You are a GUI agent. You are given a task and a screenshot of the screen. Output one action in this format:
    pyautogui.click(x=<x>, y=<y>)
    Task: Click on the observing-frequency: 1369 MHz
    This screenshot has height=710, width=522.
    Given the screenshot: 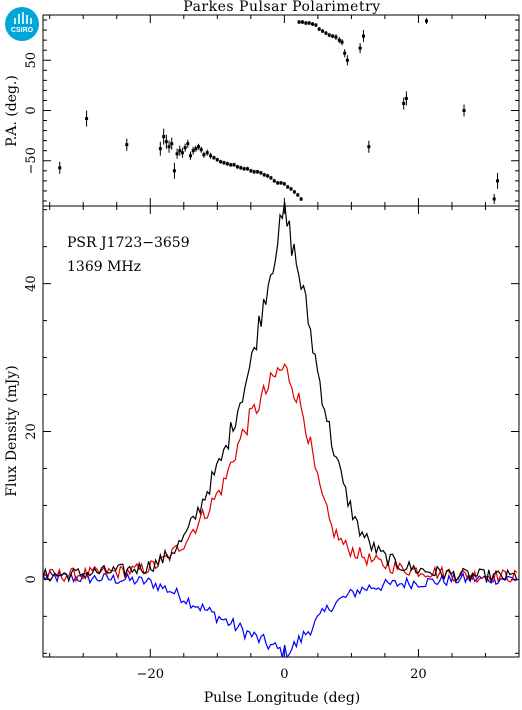 What is the action you would take?
    pyautogui.click(x=104, y=267)
    